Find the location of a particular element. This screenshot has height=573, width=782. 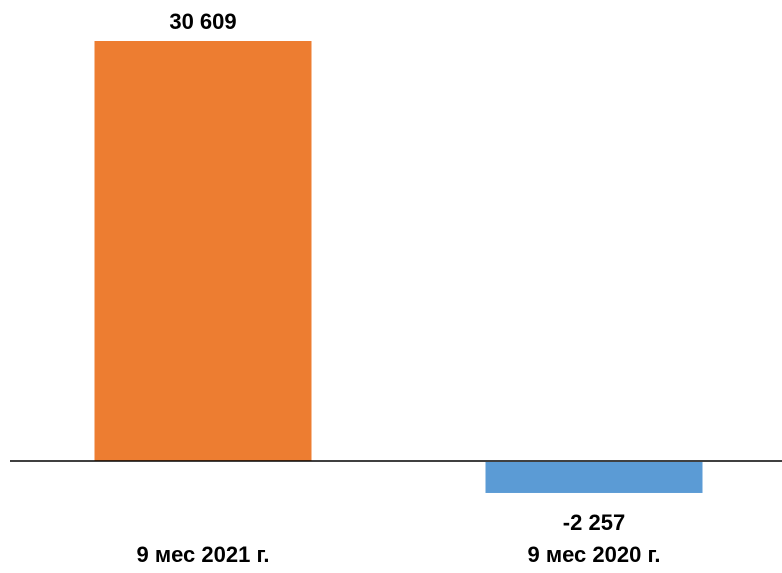

data-label-1: -2 257 is located at coordinates (594, 522).